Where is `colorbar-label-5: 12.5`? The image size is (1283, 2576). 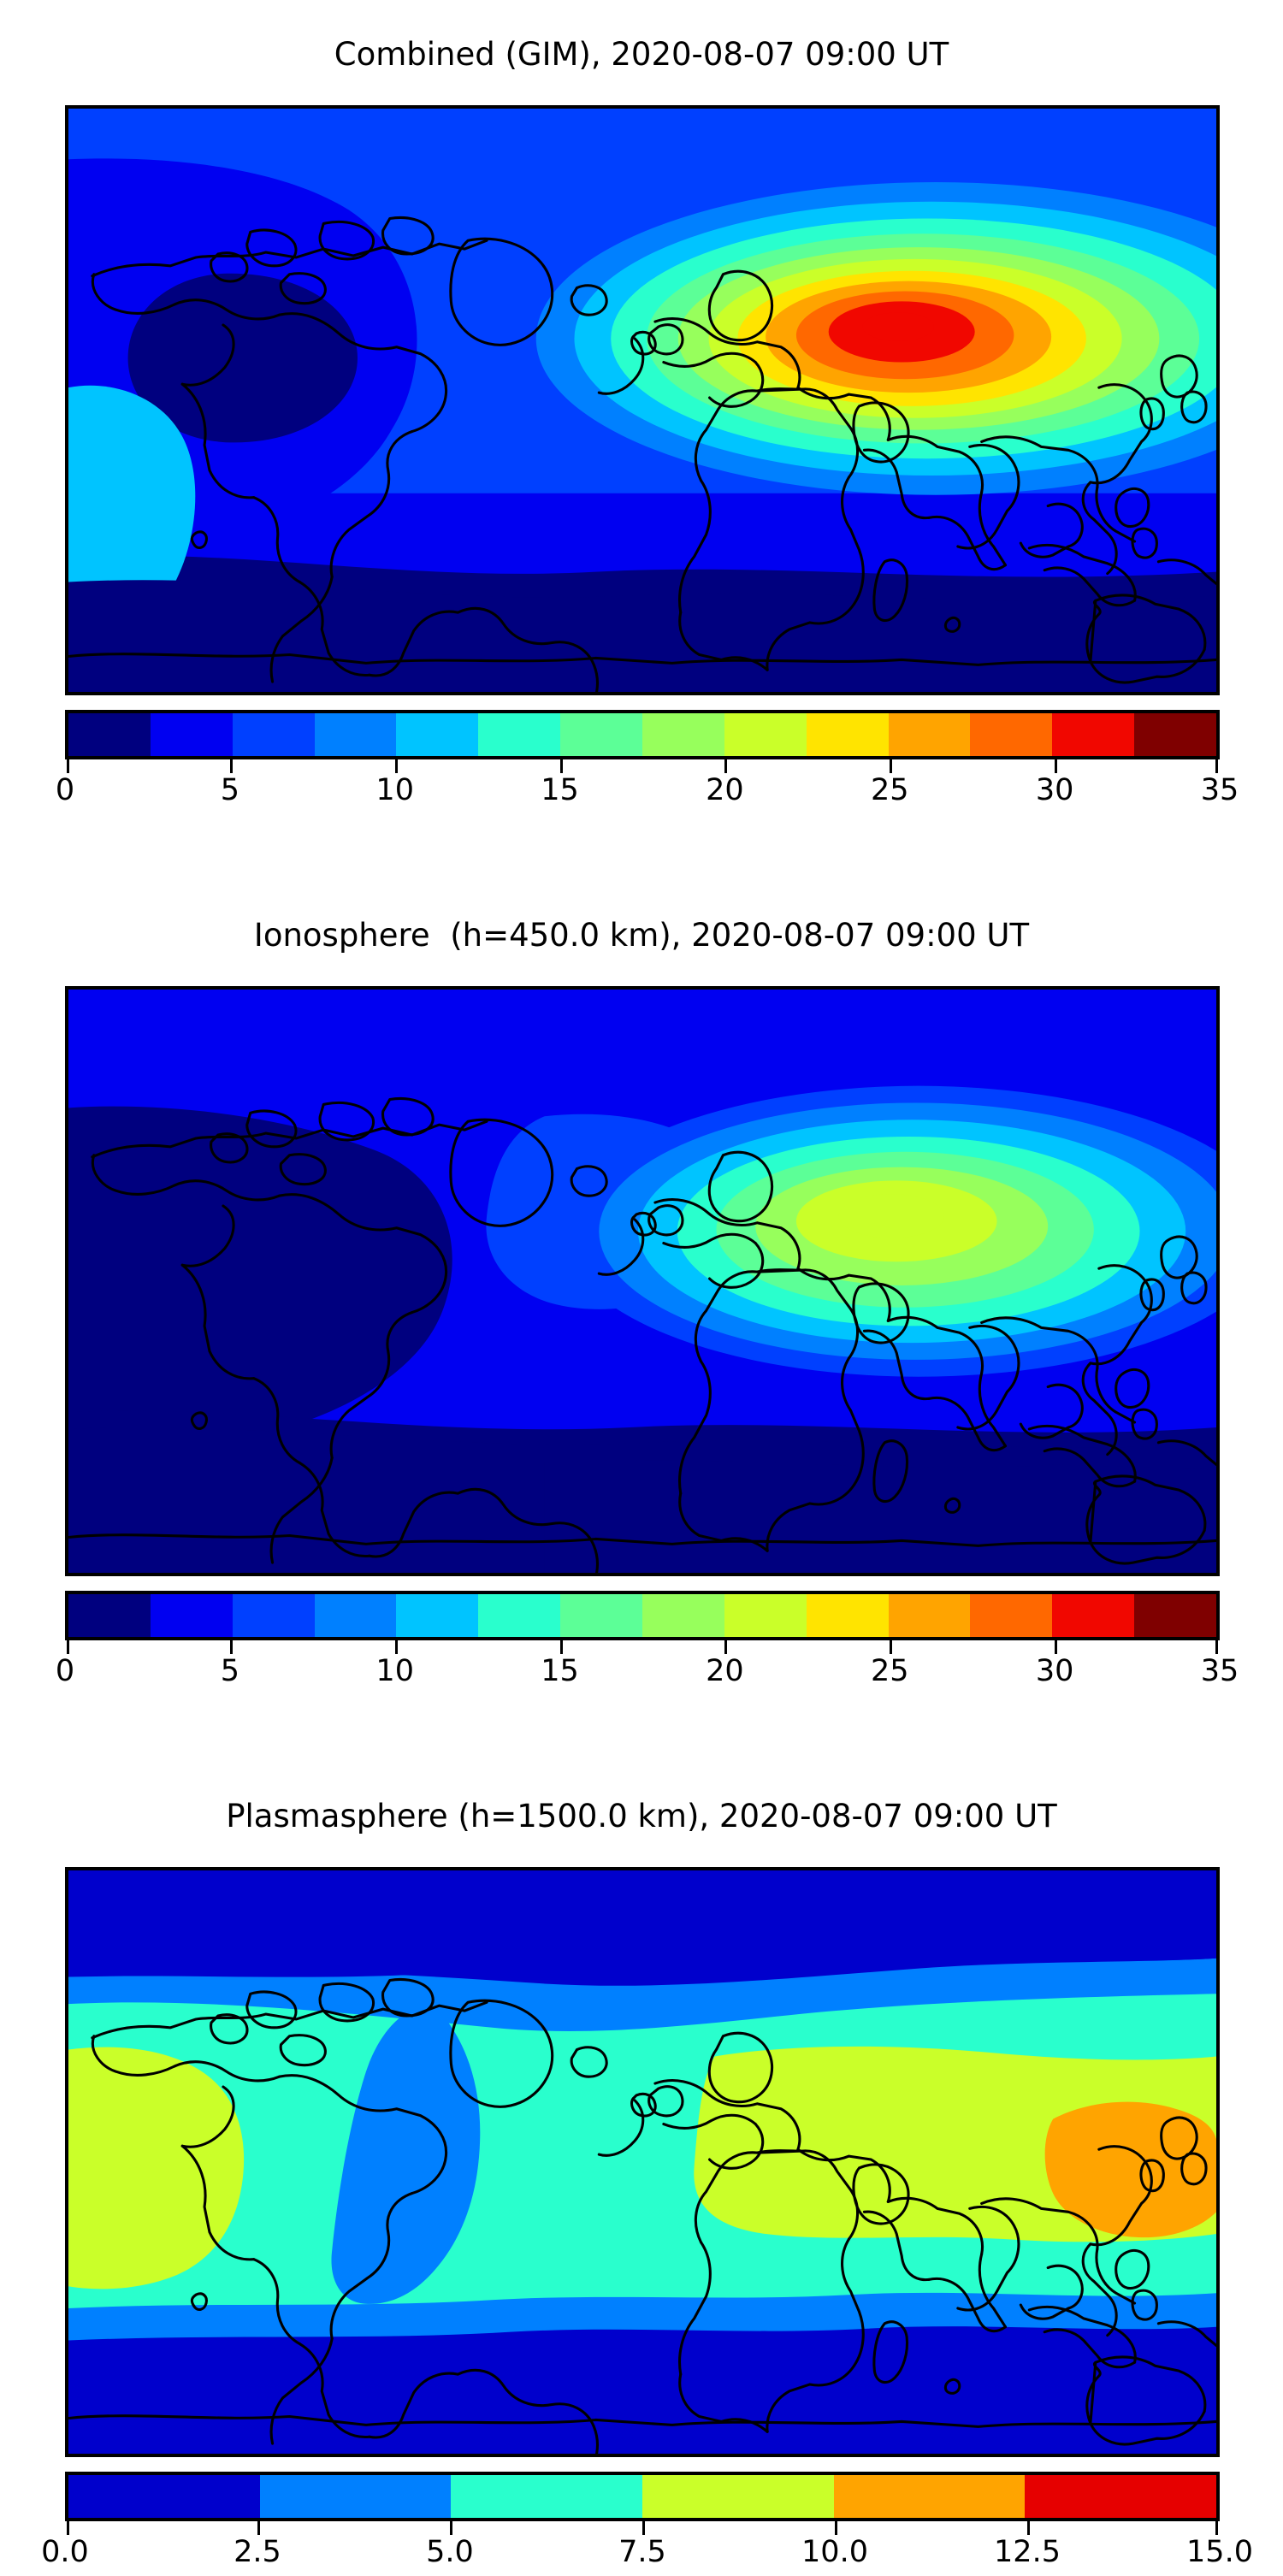 colorbar-label-5: 12.5 is located at coordinates (1027, 2552).